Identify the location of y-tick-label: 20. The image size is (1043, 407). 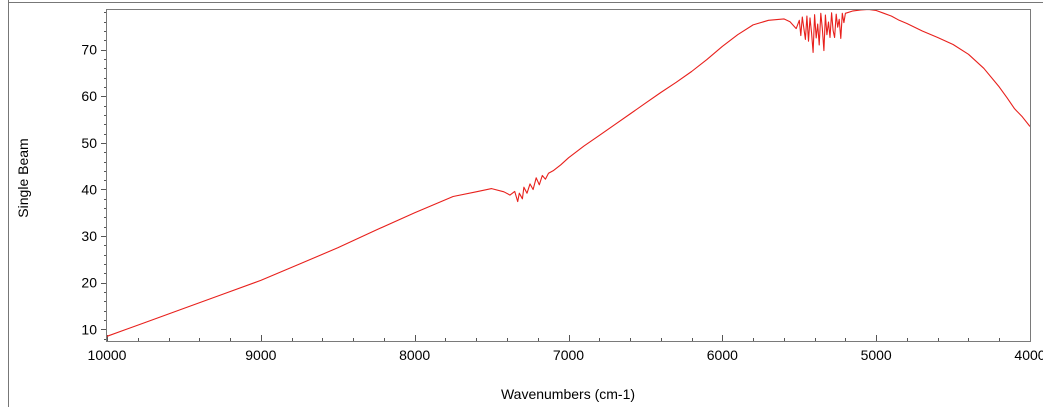
(89, 283).